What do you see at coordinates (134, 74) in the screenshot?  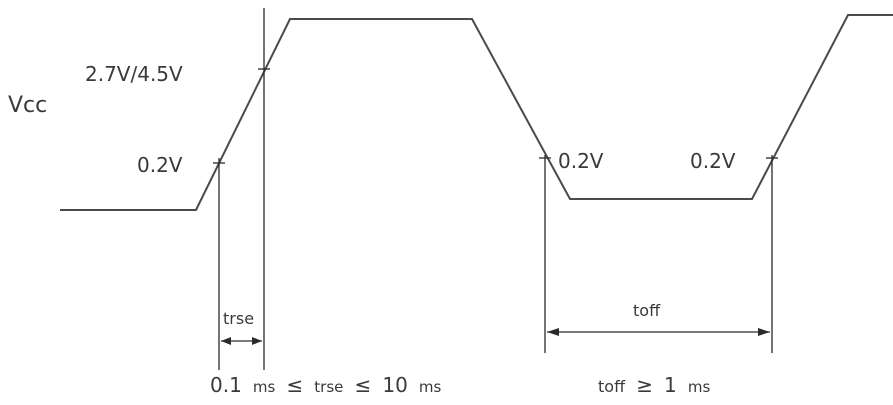 I see `upper-threshold-label: 2.7V/4.5V` at bounding box center [134, 74].